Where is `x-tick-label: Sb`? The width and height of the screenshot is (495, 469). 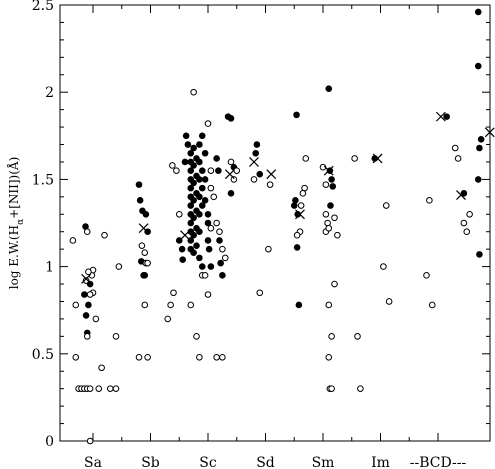
x-tick-label: Sb is located at coordinates (150, 462).